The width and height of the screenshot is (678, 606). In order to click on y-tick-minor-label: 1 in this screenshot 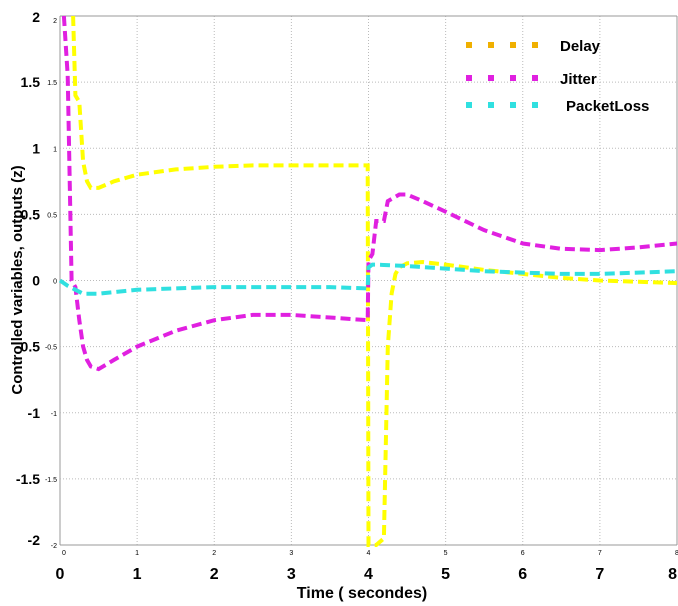, I will do `click(55, 149)`.